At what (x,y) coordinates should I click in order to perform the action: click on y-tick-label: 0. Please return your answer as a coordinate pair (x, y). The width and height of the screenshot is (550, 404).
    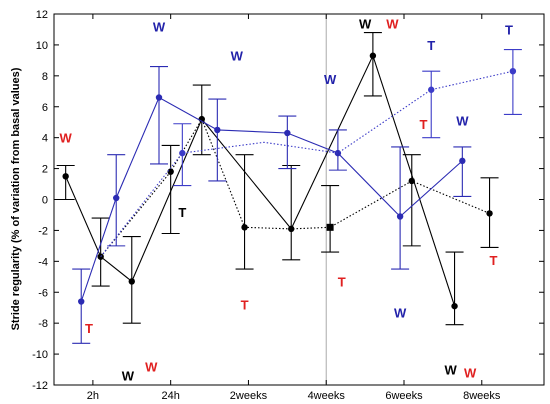
    Looking at the image, I should click on (45, 201).